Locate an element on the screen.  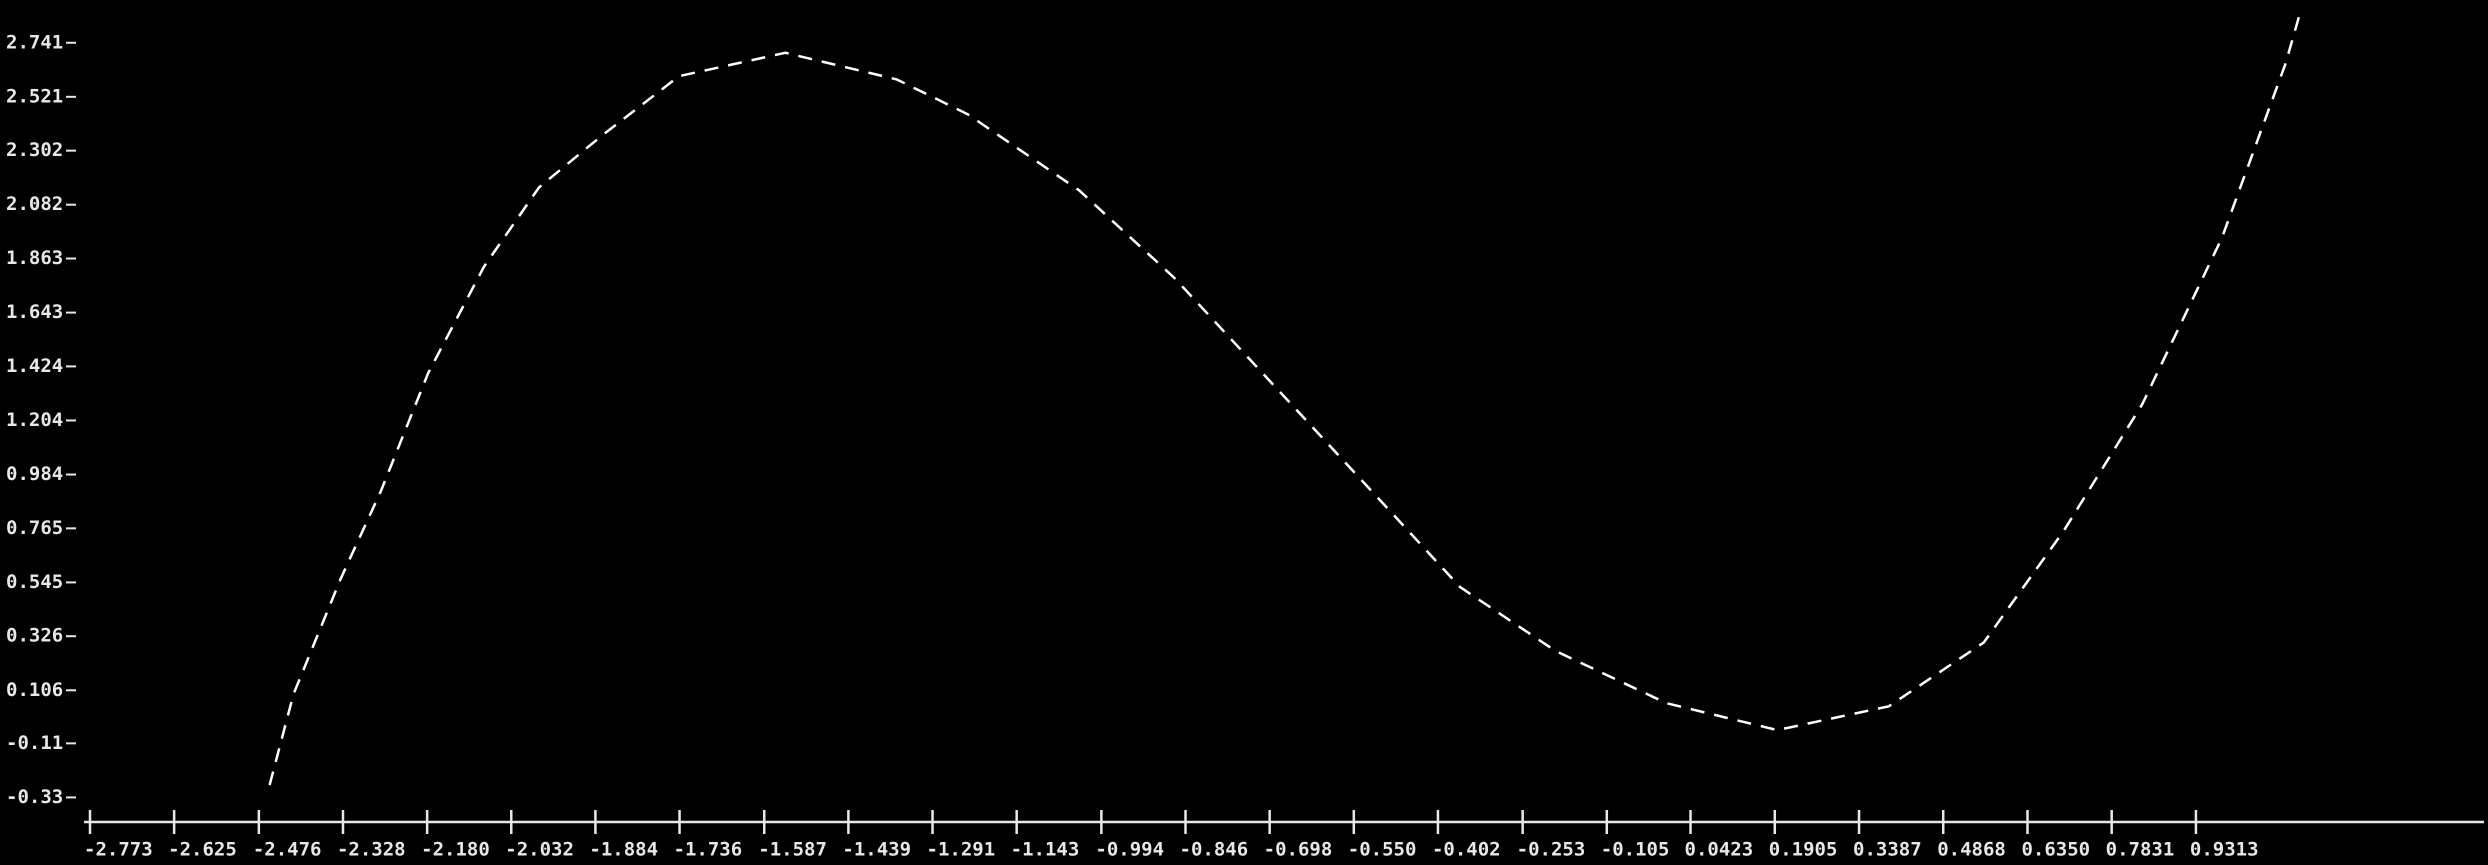
x-tick-label: 0.7831 is located at coordinates (2140, 850).